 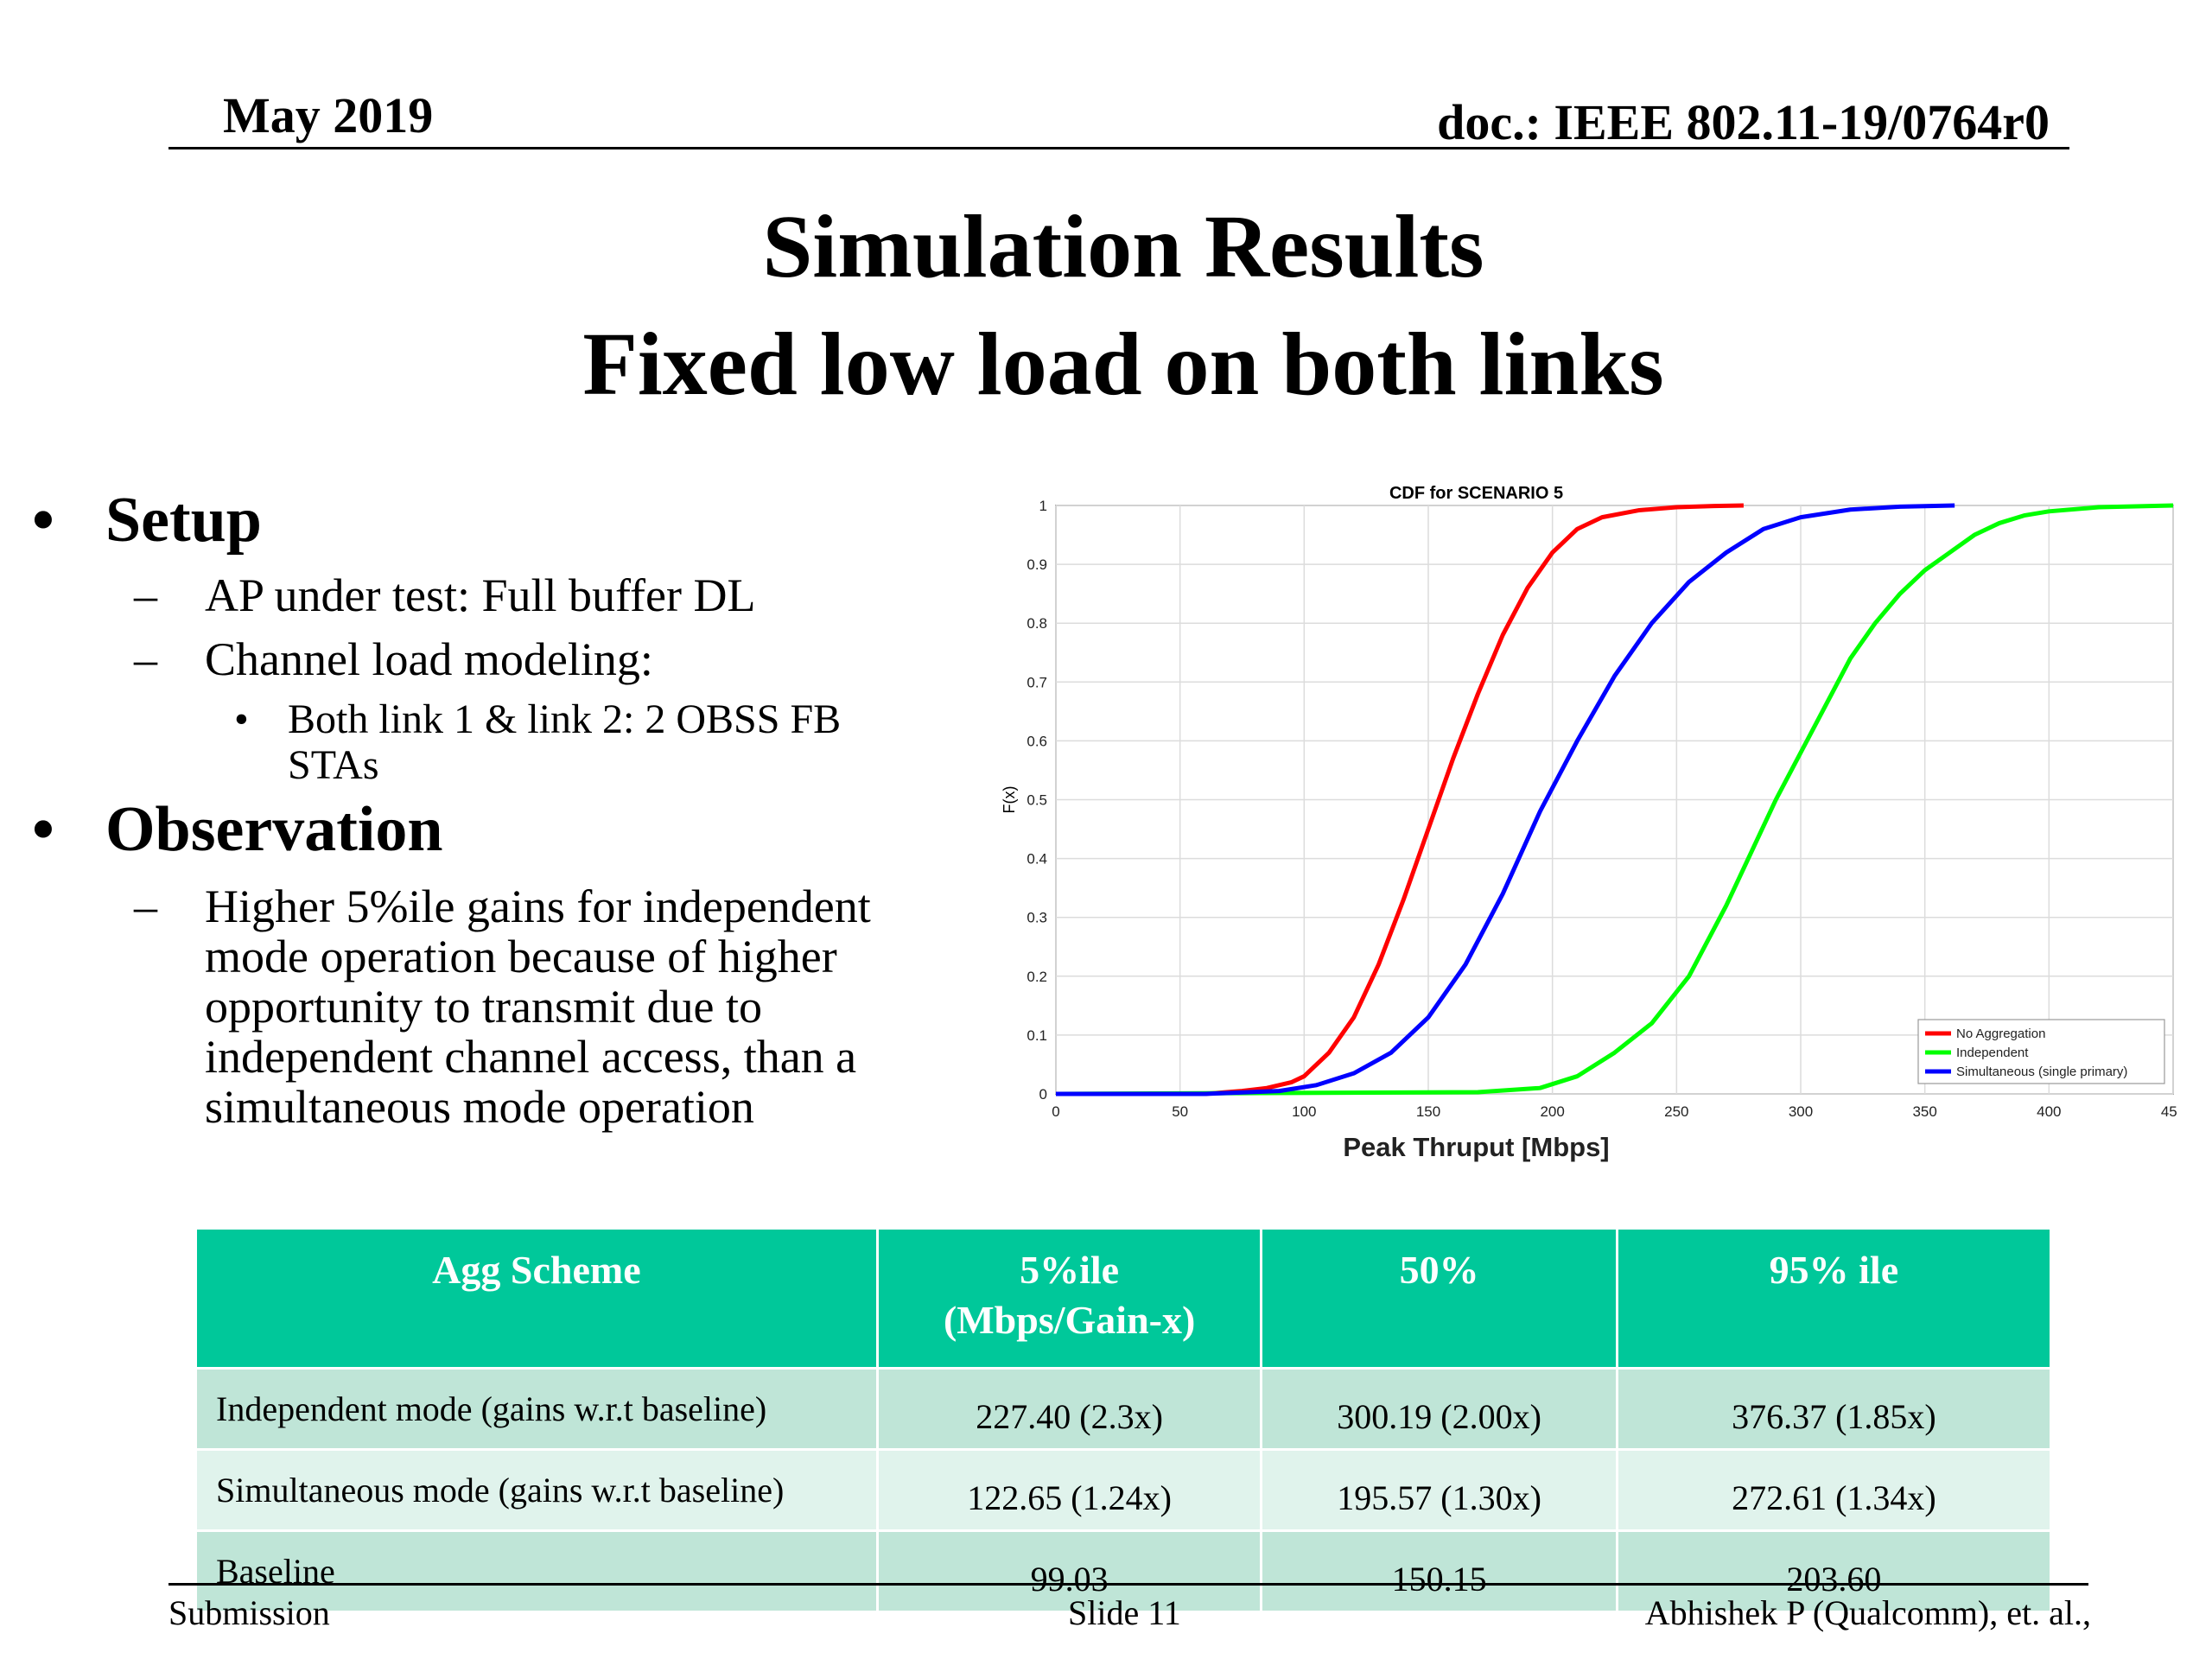 What do you see at coordinates (521, 956) in the screenshot?
I see `observation-line: mode operation because of higher` at bounding box center [521, 956].